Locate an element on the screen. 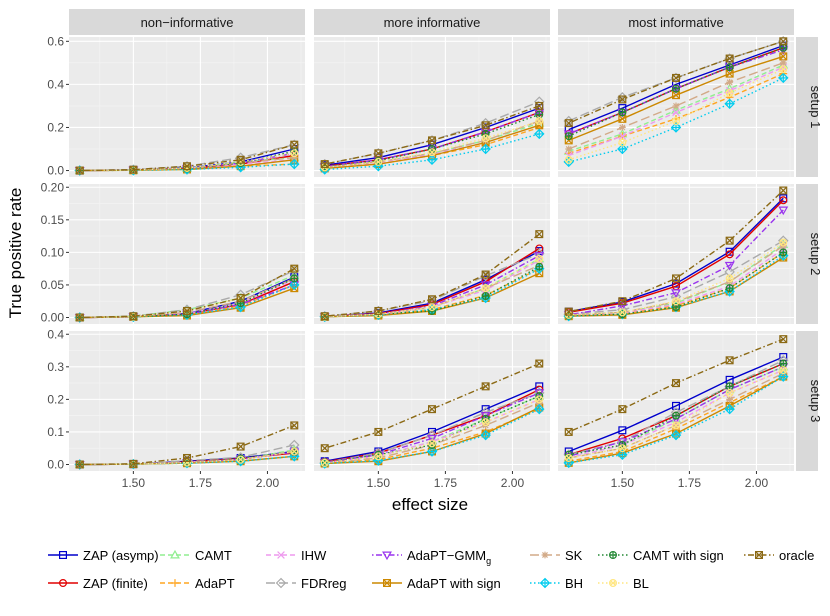 This screenshot has width=830, height=616. facet-strip-row is located at coordinates (807, 401).